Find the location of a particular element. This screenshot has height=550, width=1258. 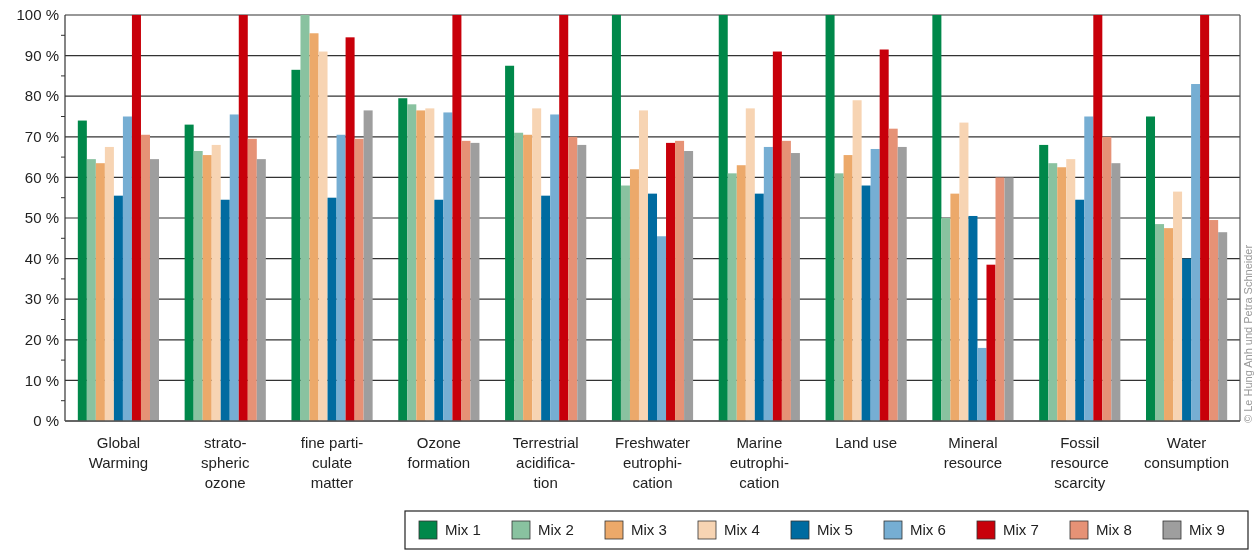

legend-label: Mix 4 is located at coordinates (742, 530).